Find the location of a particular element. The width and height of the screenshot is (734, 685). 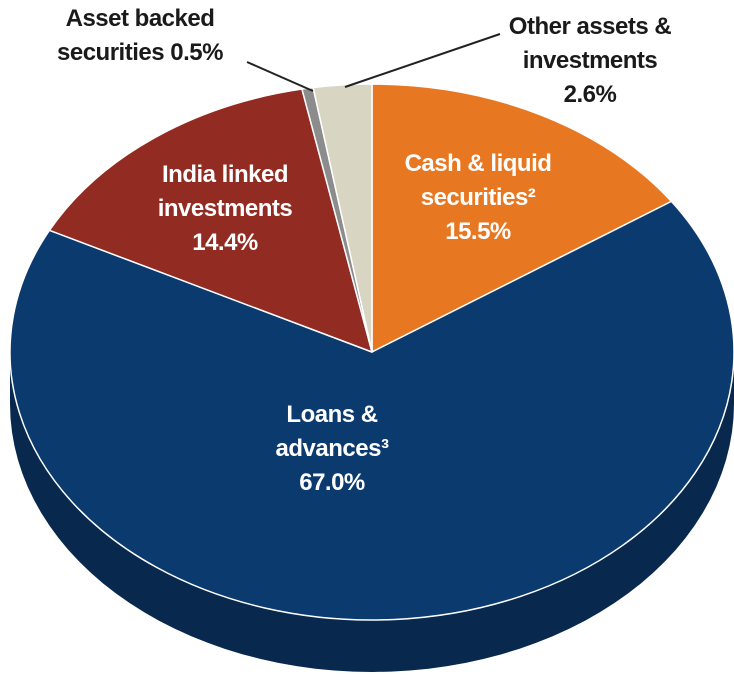

slice-value: 14.4% is located at coordinates (225, 242).